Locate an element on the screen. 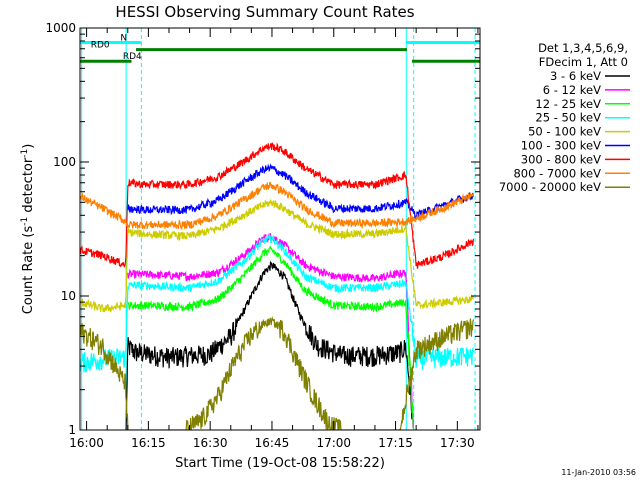  legend-label: 12 - 25 keV is located at coordinates (568, 104).